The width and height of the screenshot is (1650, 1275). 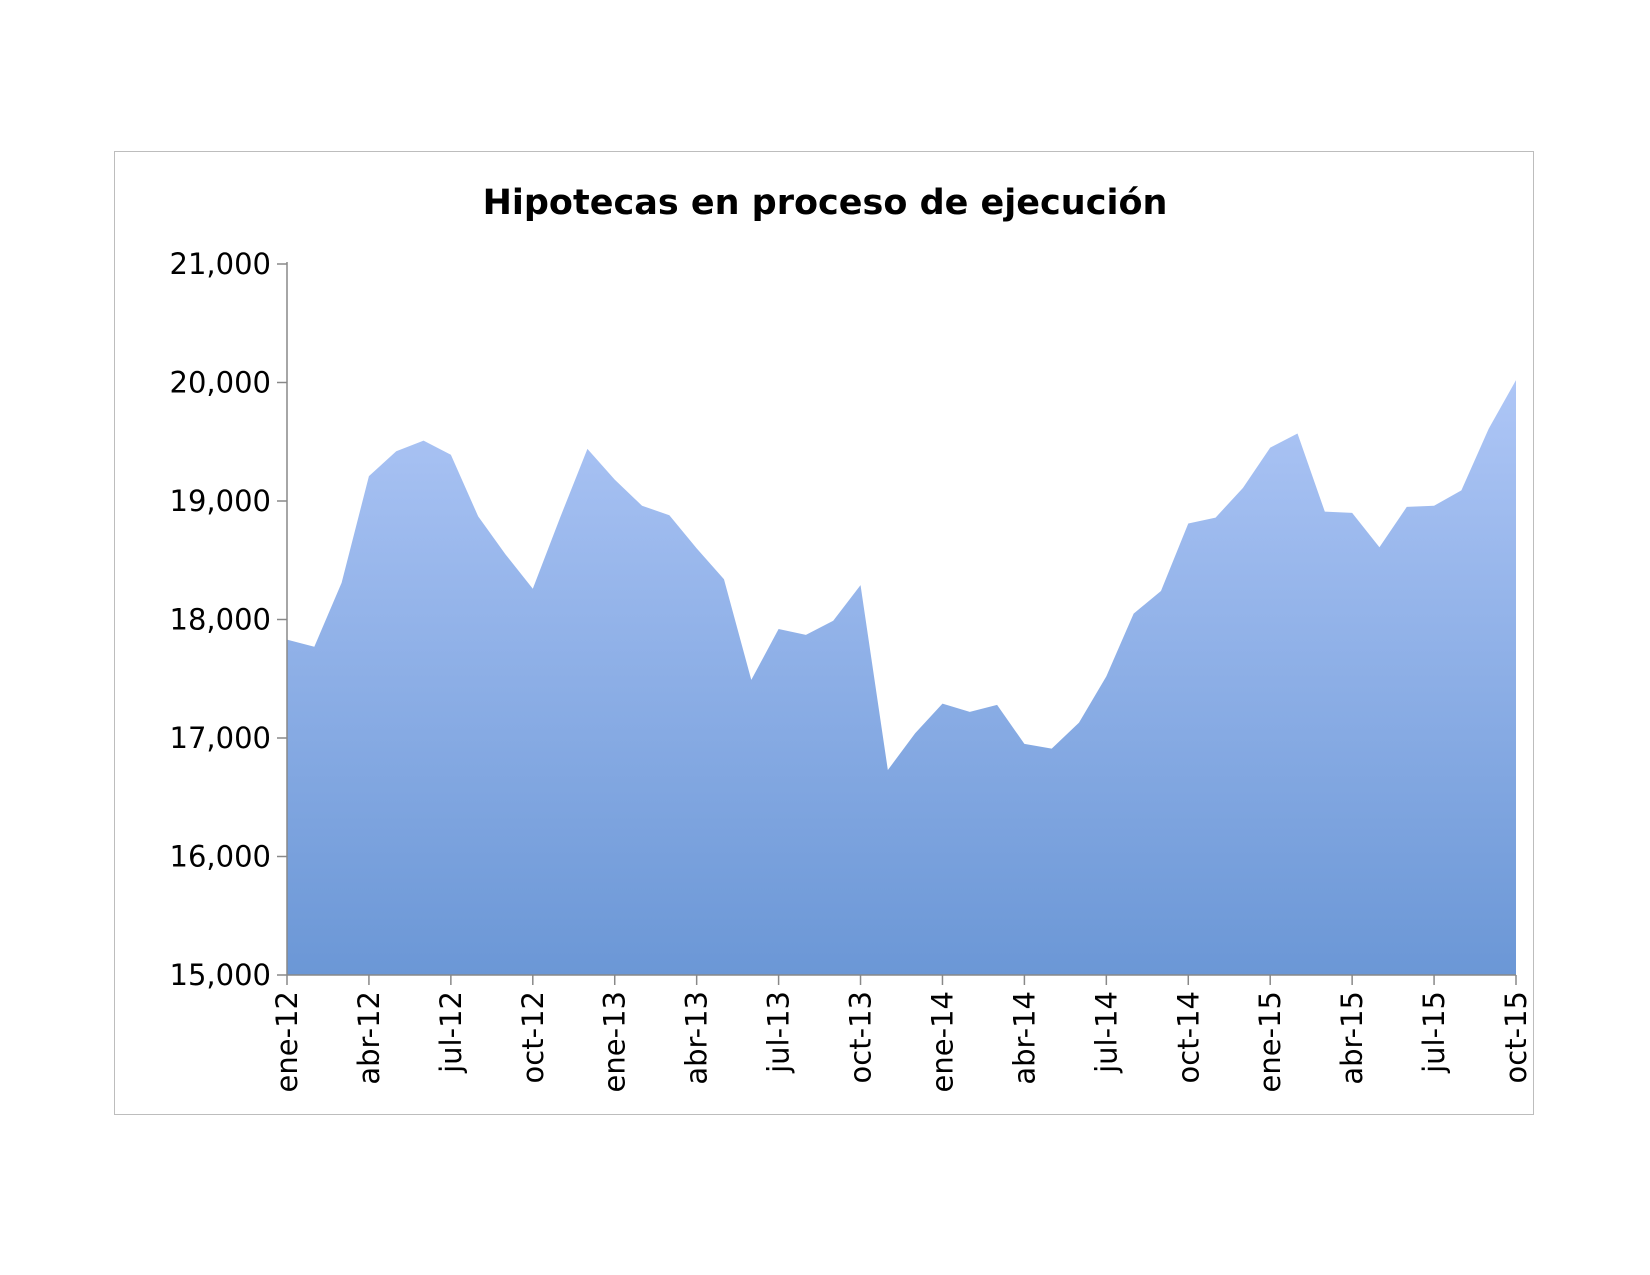 What do you see at coordinates (1024, 1038) in the screenshot?
I see `x-tick-label: abr-14` at bounding box center [1024, 1038].